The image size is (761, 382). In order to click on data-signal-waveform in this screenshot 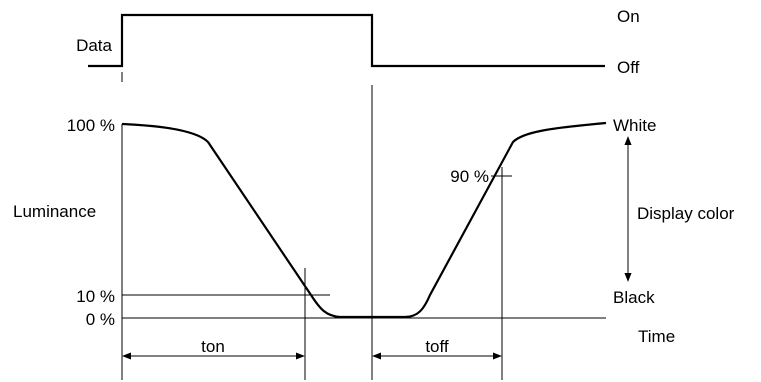, I will do `click(346, 40)`.